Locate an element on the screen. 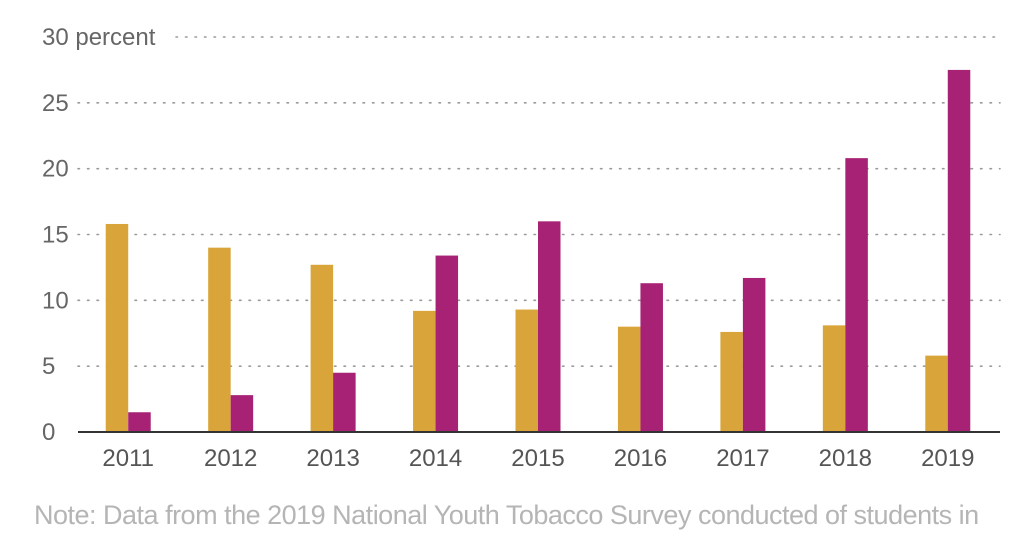  bar-series-2-2017 is located at coordinates (754, 354).